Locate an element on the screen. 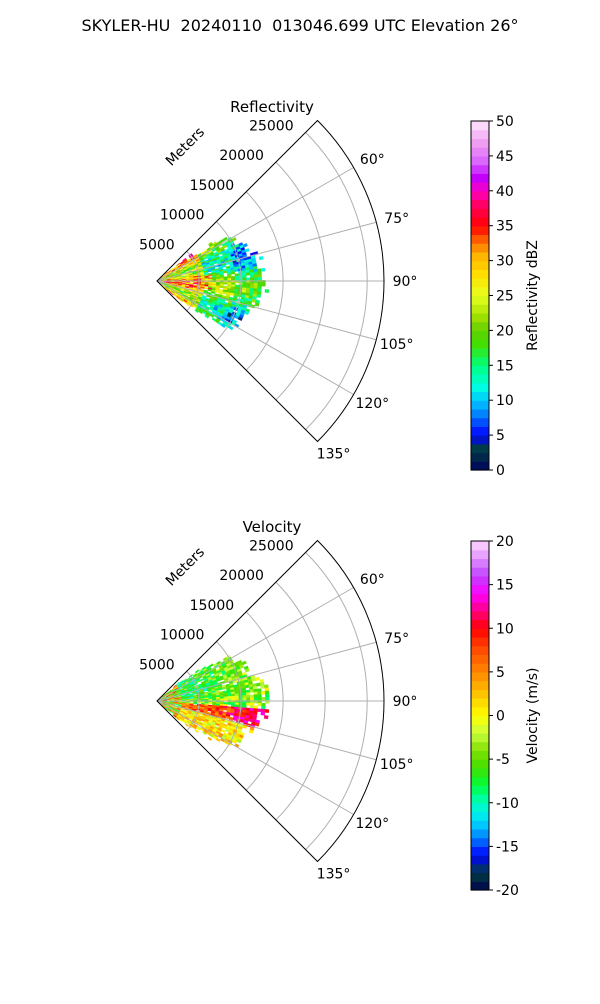  azimuth-spoke is located at coordinates (266, 251).